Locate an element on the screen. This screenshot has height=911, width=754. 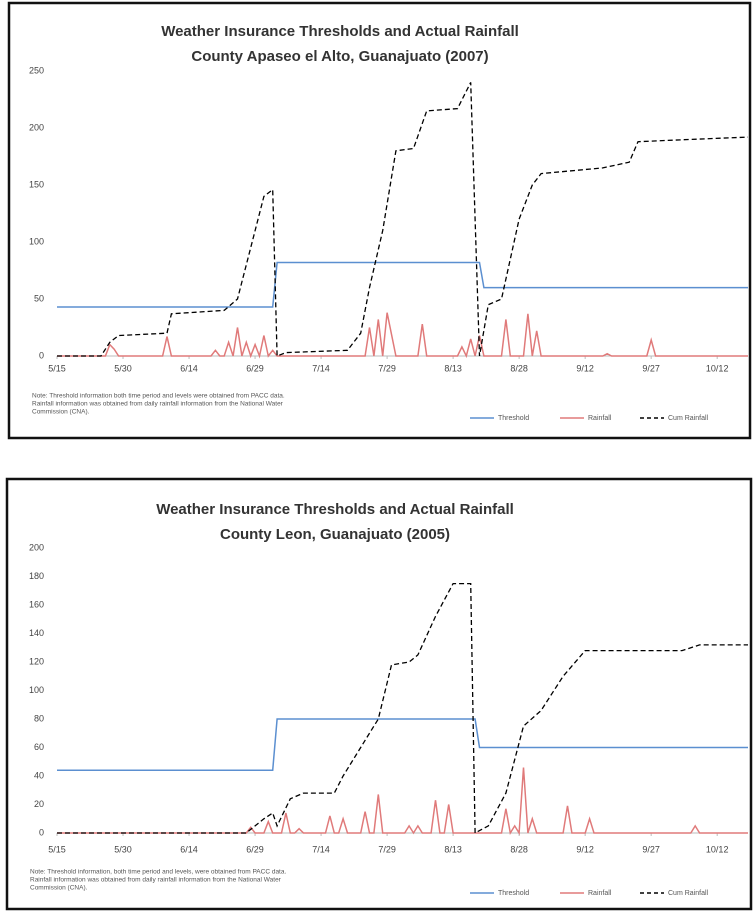
y-tick-label: 150 is located at coordinates (36, 184).